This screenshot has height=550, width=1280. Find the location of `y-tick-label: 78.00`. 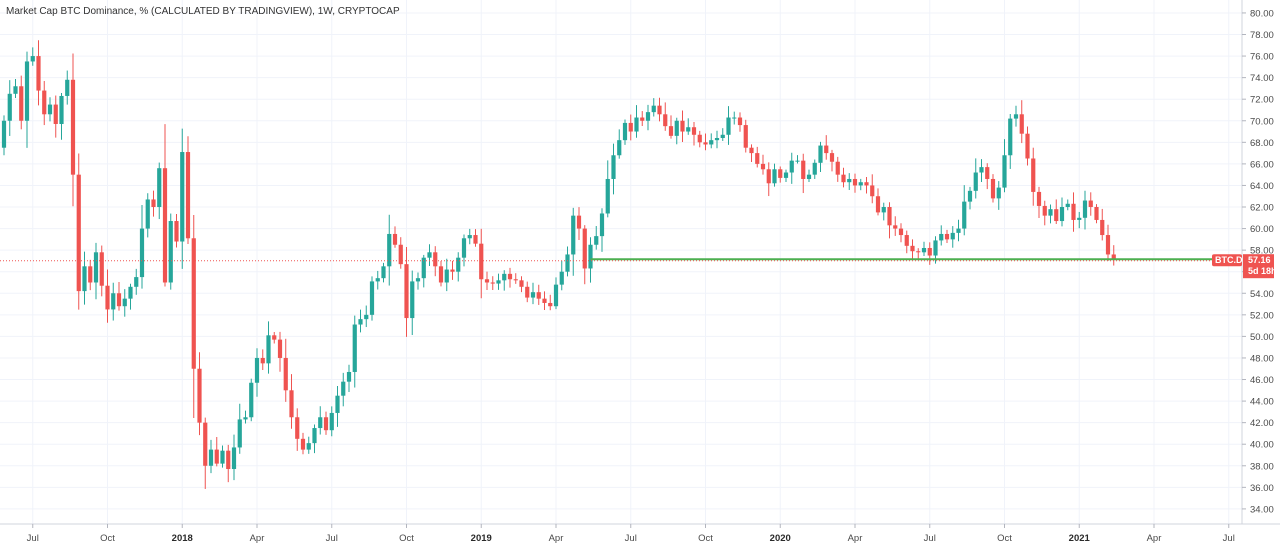

y-tick-label: 78.00 is located at coordinates (1262, 35).